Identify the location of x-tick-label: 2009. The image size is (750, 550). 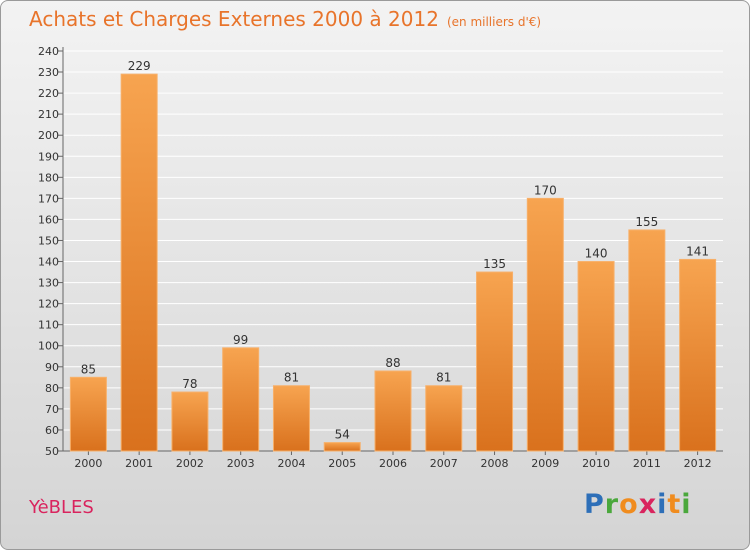
(545, 463).